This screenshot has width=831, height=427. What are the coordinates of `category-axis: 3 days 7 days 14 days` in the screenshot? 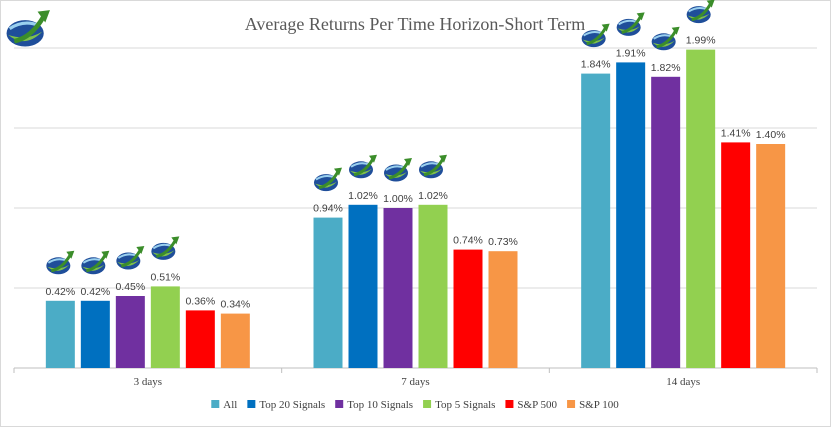 It's located at (415, 378).